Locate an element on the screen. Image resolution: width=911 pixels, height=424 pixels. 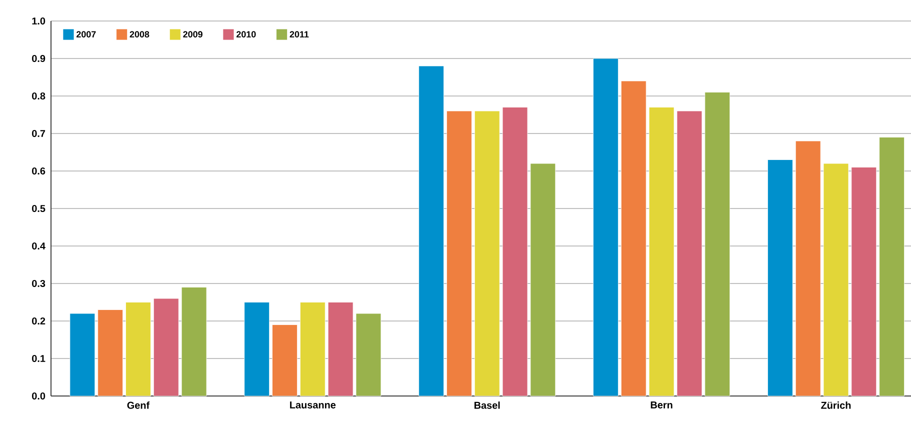
y-tick-label: 1.0 is located at coordinates (39, 21).